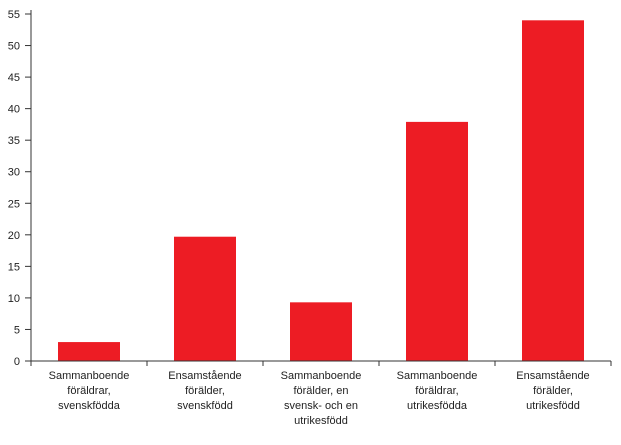 The width and height of the screenshot is (621, 445). Describe the element at coordinates (14, 173) in the screenshot. I see `y-tick-label: 30` at that location.